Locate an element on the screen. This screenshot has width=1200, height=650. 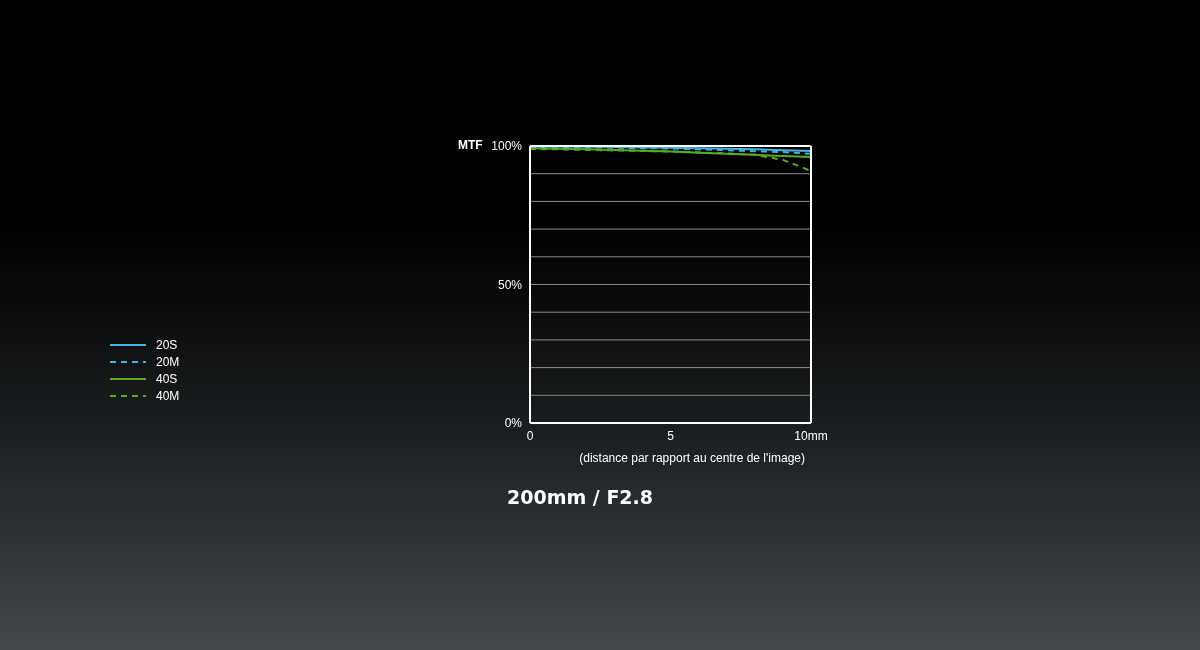
x-tick-label: 5 is located at coordinates (671, 435).